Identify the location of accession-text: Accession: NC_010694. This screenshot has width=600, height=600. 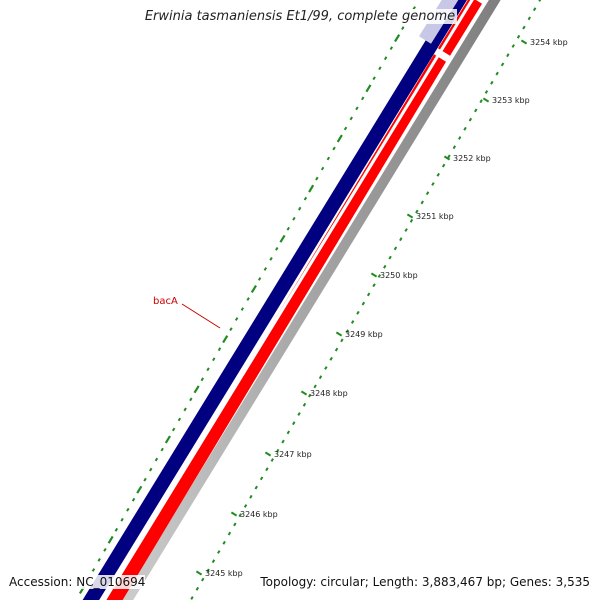
(77, 582).